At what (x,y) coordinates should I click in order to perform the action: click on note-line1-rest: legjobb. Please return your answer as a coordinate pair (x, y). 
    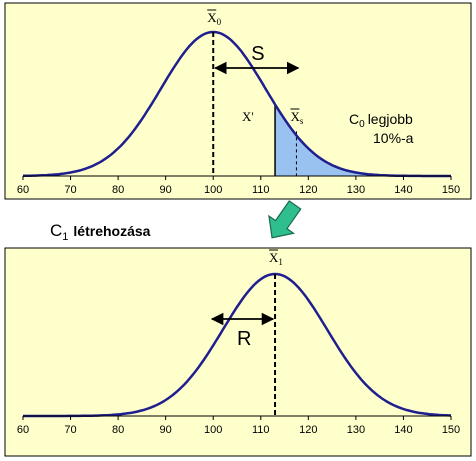
    Looking at the image, I should click on (390, 119).